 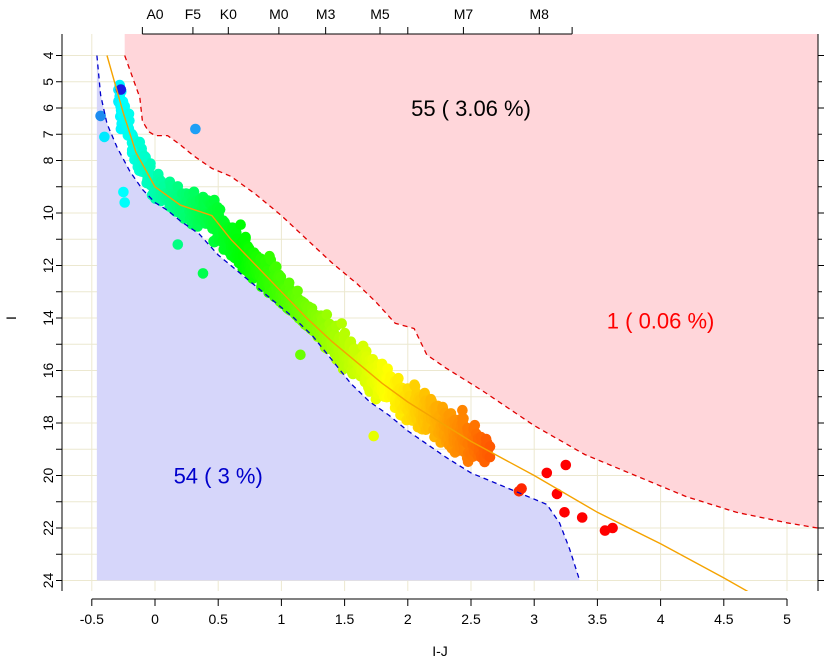 What do you see at coordinates (534, 619) in the screenshot?
I see `x-tick-label: 3` at bounding box center [534, 619].